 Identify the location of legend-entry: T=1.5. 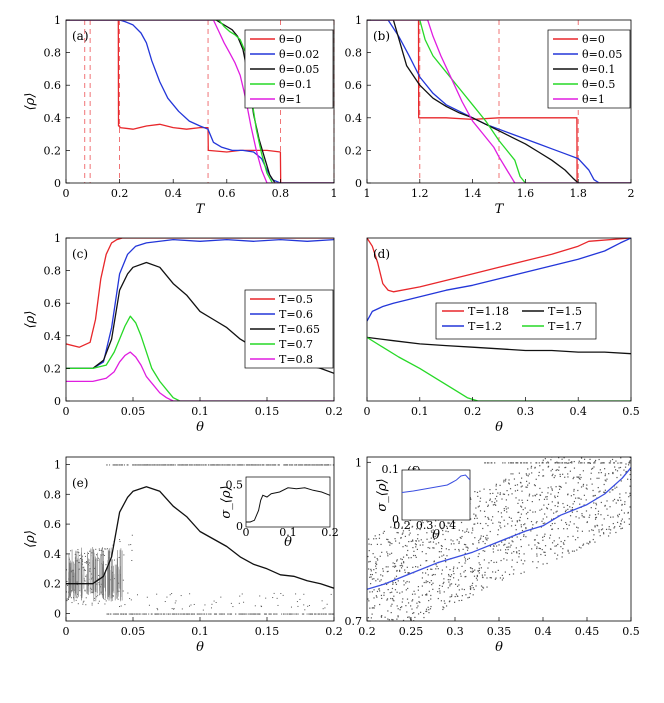
(565, 311).